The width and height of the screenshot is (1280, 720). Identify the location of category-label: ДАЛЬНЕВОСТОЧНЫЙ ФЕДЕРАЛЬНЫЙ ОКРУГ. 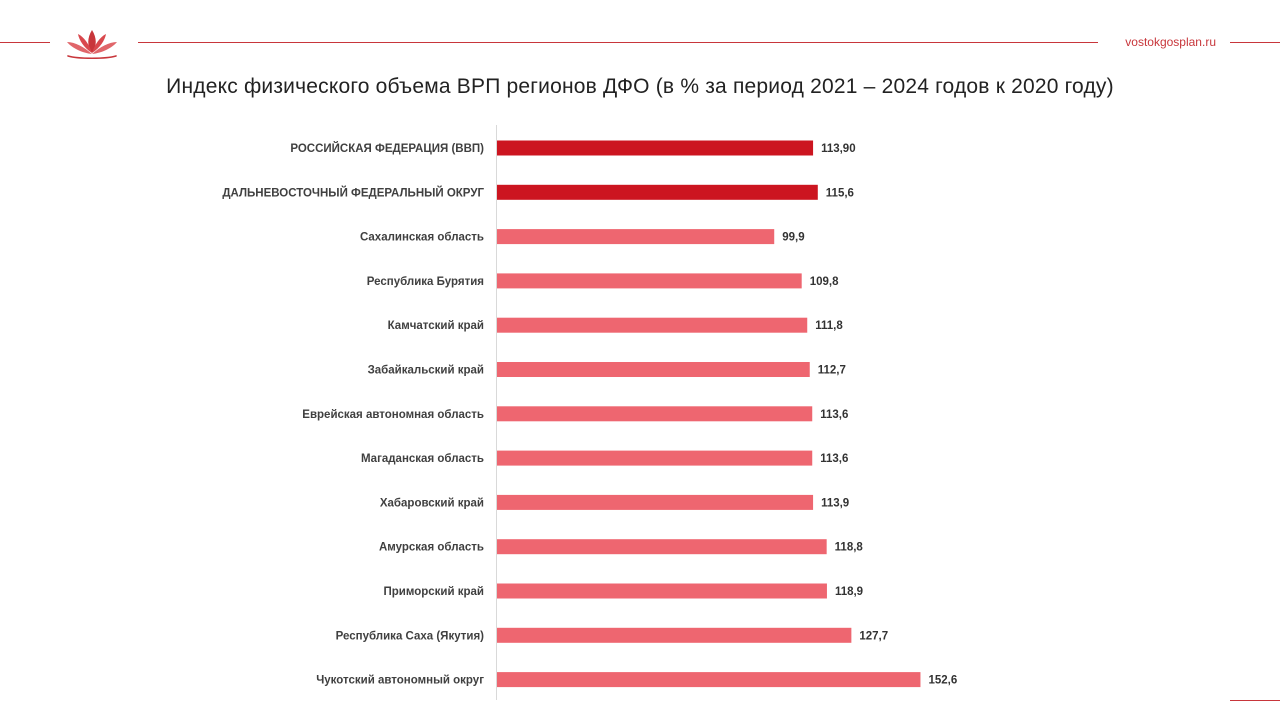
(353, 192).